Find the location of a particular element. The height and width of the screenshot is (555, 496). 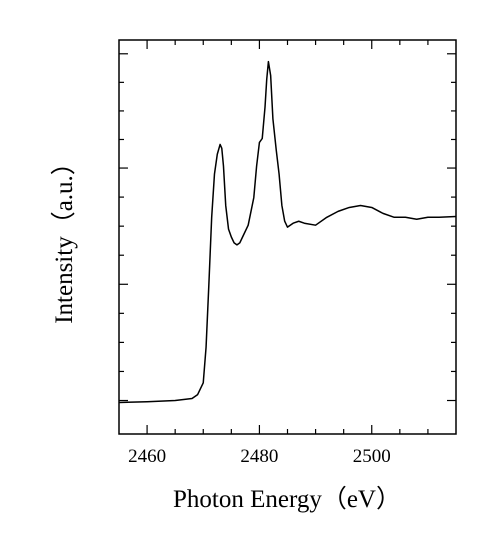

x-tick-labels: 2460 2480 2500 is located at coordinates (259, 456).